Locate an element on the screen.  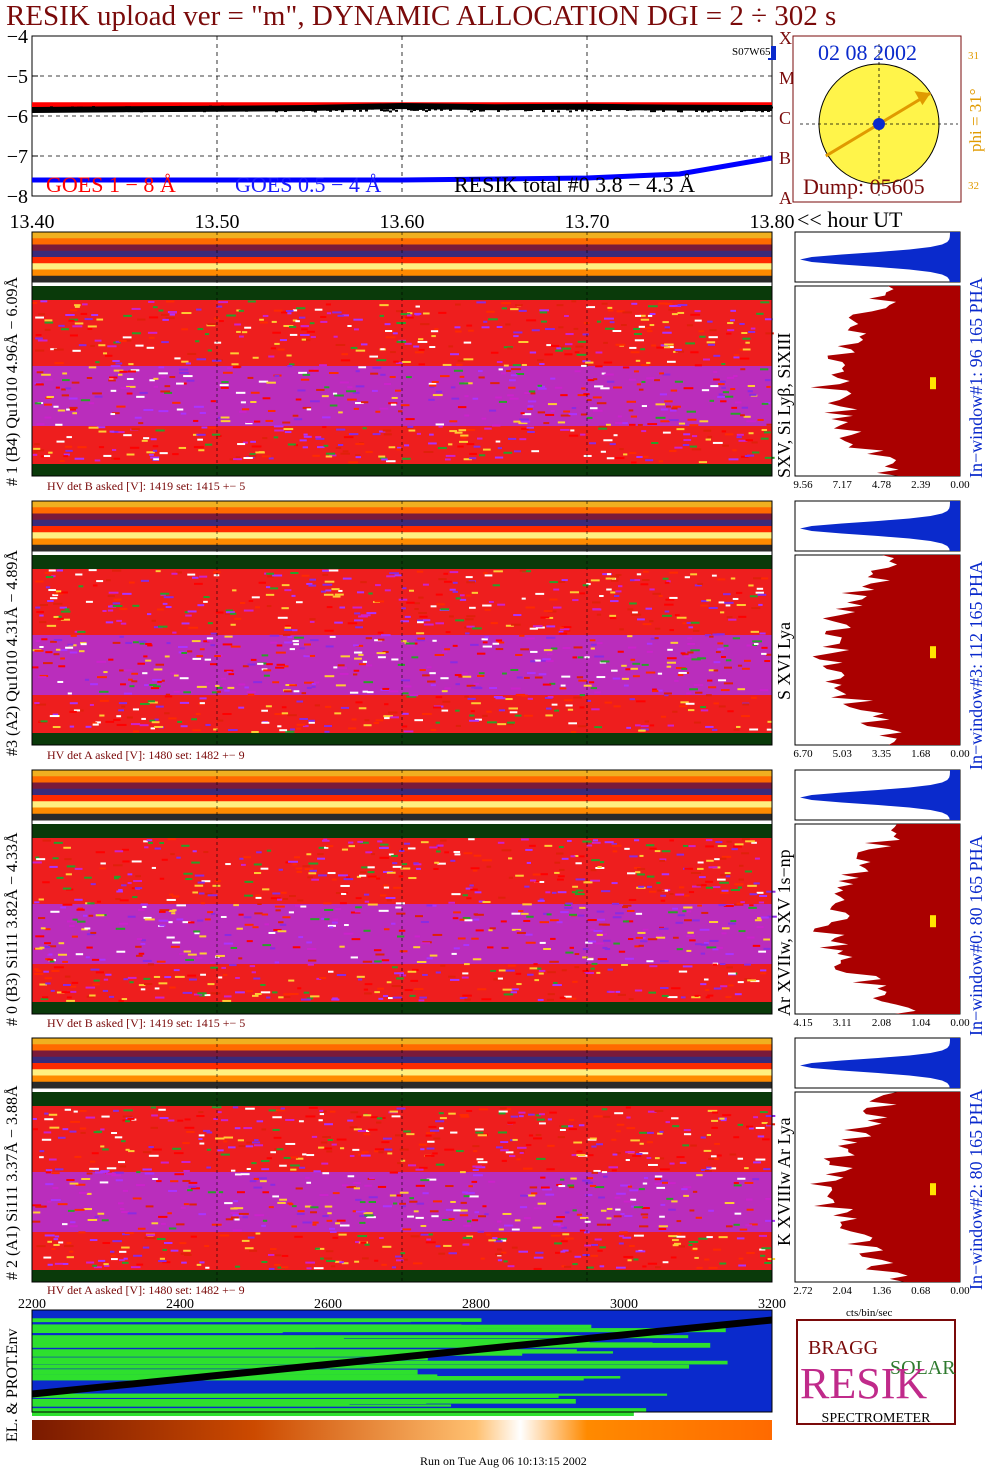
time-axis-unit: << hour UT is located at coordinates (850, 219).